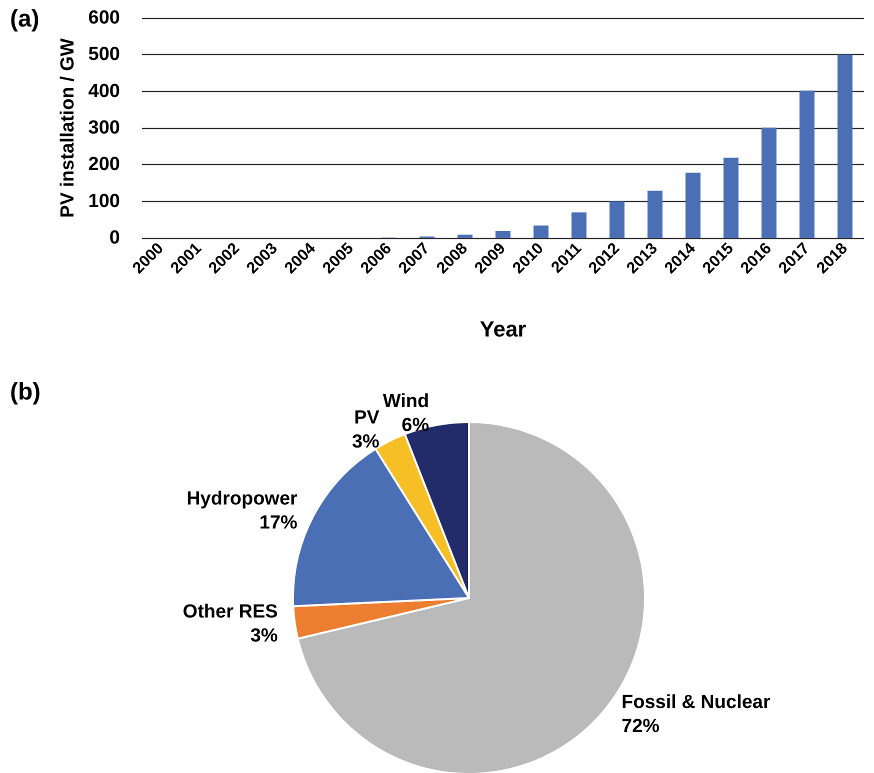 The width and height of the screenshot is (874, 773). What do you see at coordinates (104, 91) in the screenshot?
I see `y-tick-label: 400` at bounding box center [104, 91].